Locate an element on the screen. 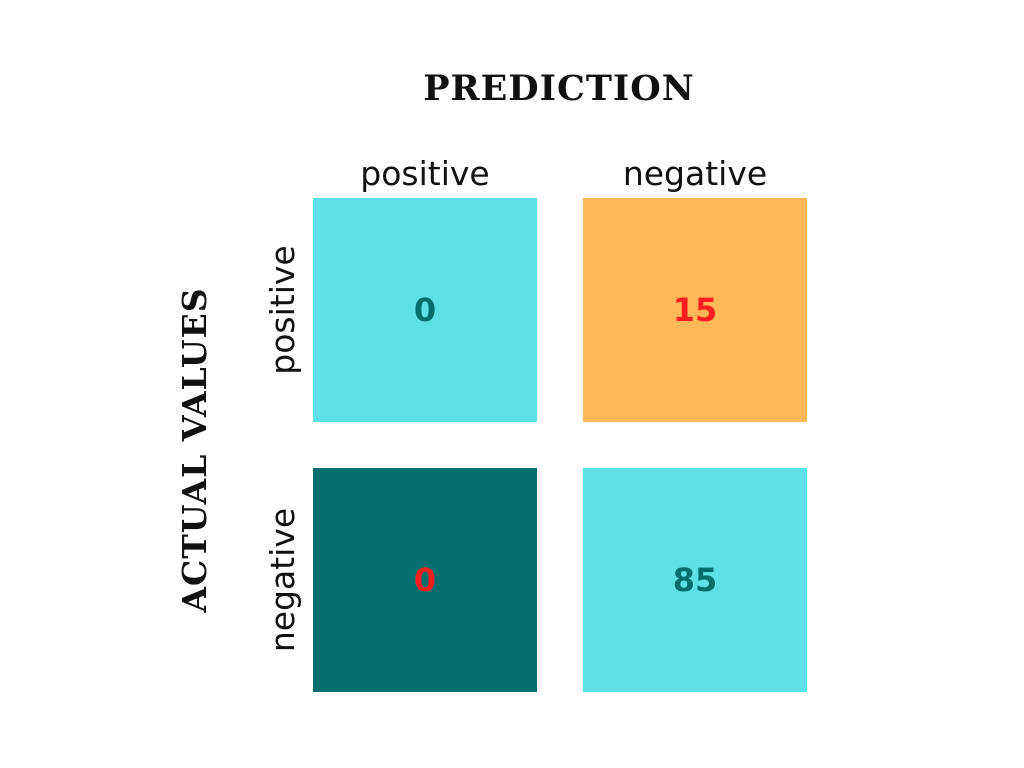 The height and width of the screenshot is (768, 1024). matrix-value-negative-positive: 0 is located at coordinates (425, 580).